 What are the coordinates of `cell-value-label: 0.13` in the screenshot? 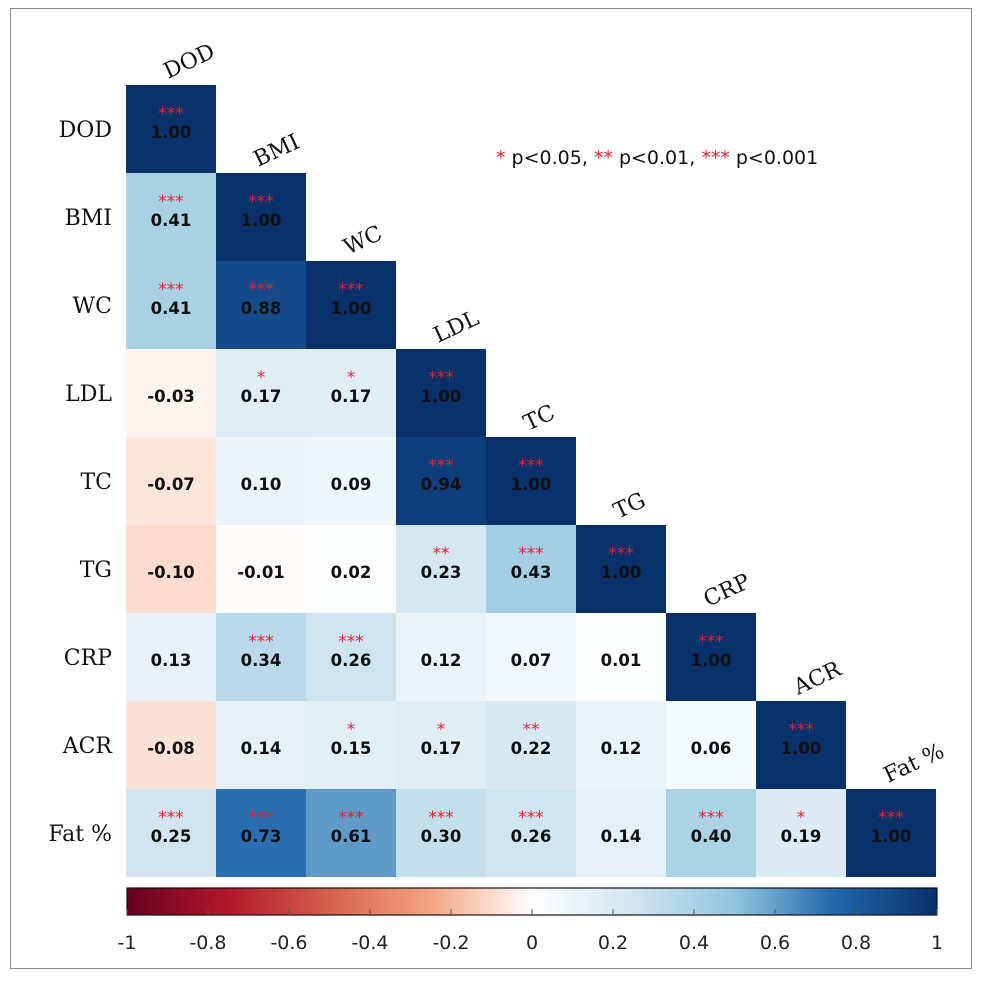 It's located at (171, 660).